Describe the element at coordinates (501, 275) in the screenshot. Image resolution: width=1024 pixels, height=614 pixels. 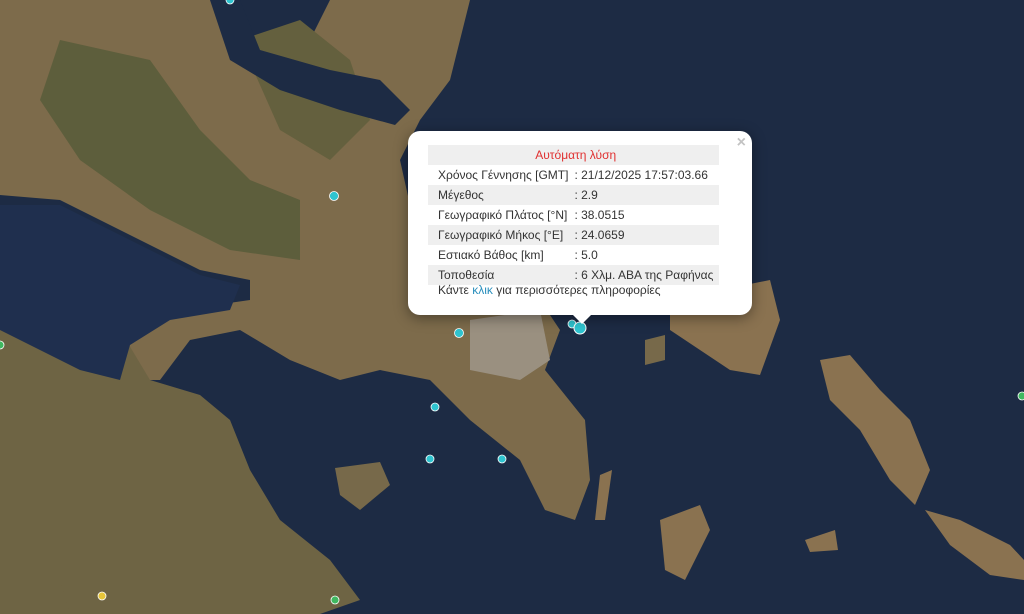
I see `detail-label: Τοποθεσία` at that location.